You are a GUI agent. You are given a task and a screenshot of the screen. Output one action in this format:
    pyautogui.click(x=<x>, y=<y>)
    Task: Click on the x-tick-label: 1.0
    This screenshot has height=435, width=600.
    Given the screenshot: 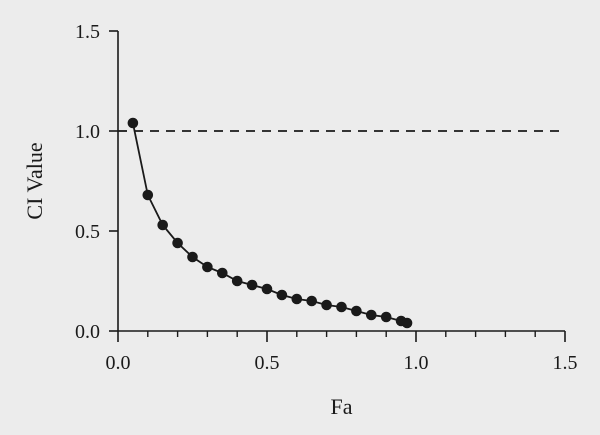 What is the action you would take?
    pyautogui.click(x=416, y=363)
    